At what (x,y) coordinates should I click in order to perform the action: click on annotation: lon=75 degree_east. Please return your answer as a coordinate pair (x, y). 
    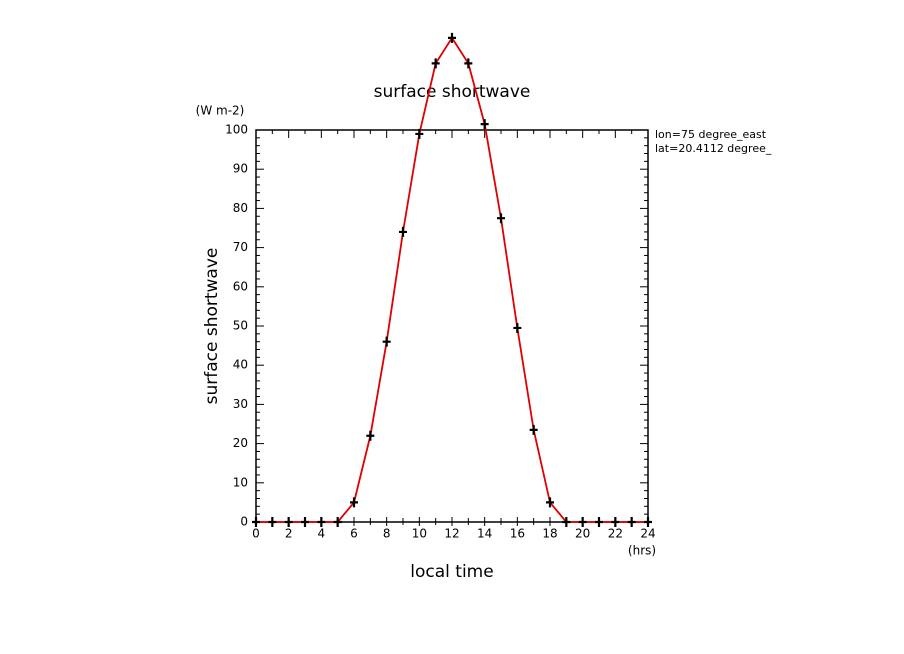
    Looking at the image, I should click on (711, 134).